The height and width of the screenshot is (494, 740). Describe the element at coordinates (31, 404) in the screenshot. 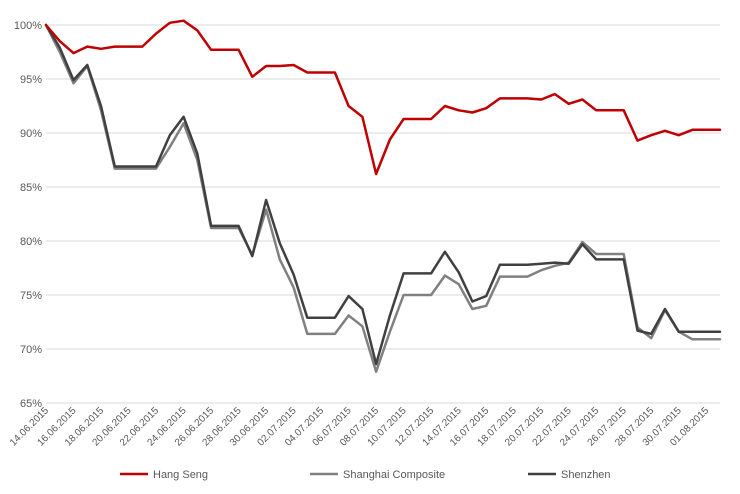

I see `y-tick-label: 65%` at that location.